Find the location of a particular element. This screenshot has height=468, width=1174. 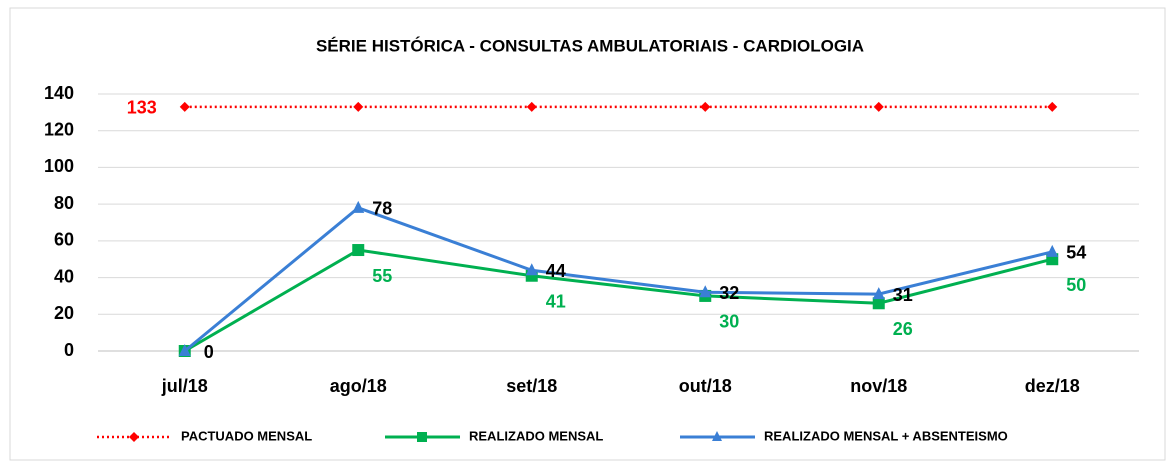

x-tick-label: out/18 is located at coordinates (705, 386).